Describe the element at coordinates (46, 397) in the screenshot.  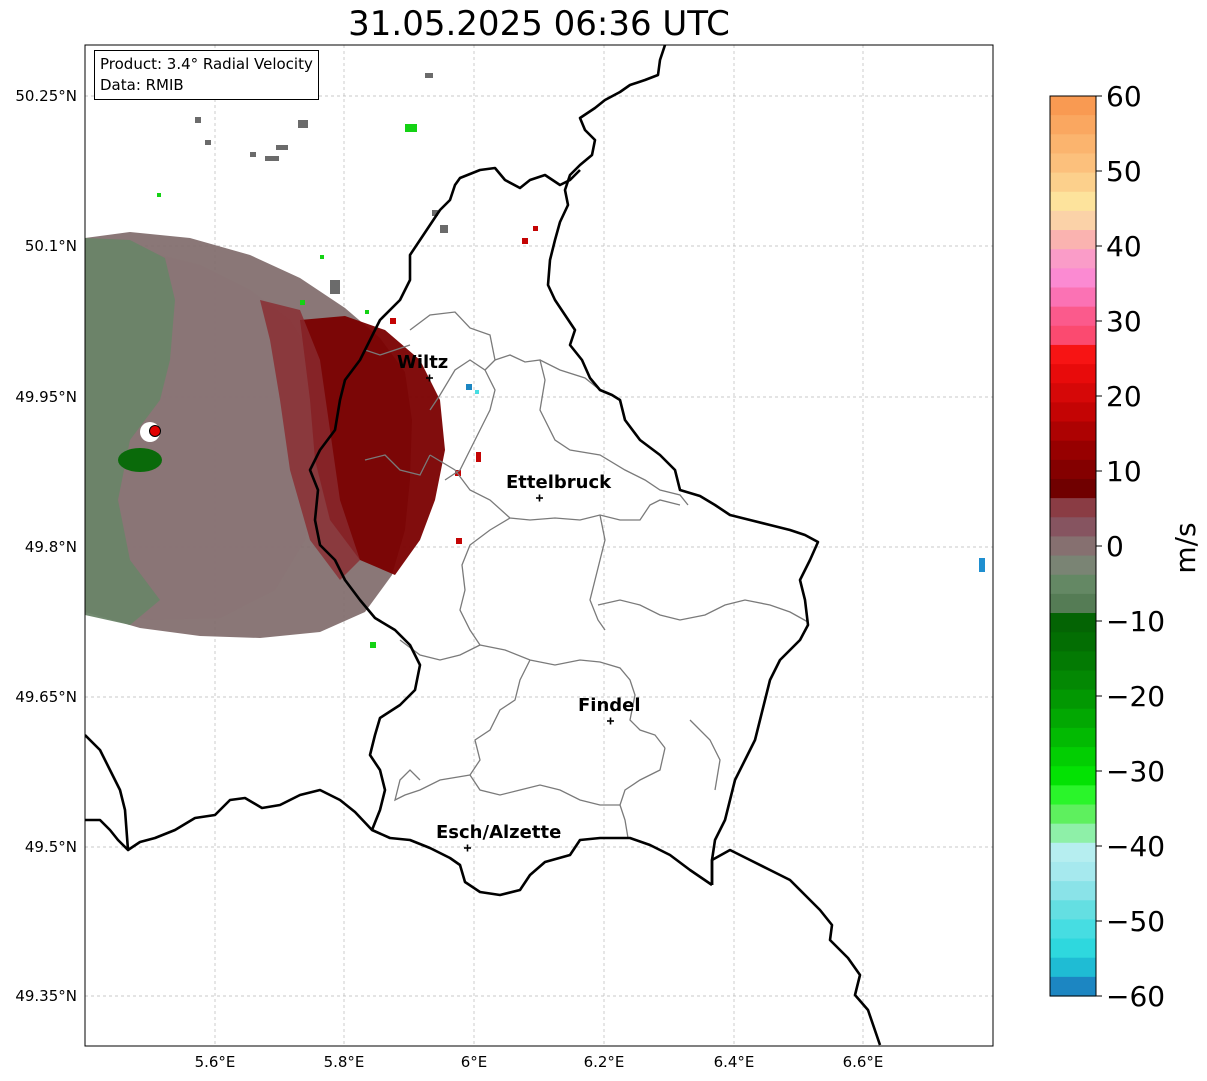
I see `lat-label: 49.95°N` at that location.